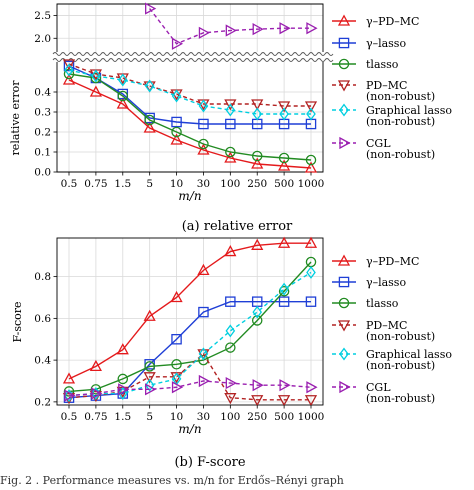 This screenshot has height=490, width=474. What do you see at coordinates (95, 184) in the screenshot?
I see `x-tick-label: 0.75` at bounding box center [95, 184].